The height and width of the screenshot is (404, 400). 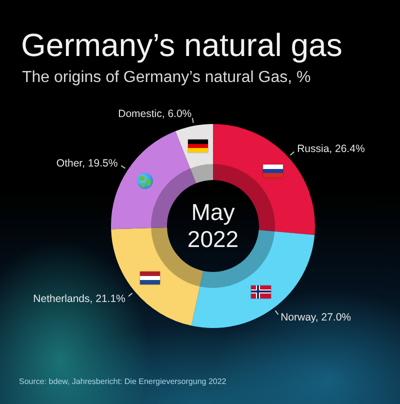 What do you see at coordinates (181, 45) in the screenshot?
I see `chart-title: Germany’s natural gas` at bounding box center [181, 45].